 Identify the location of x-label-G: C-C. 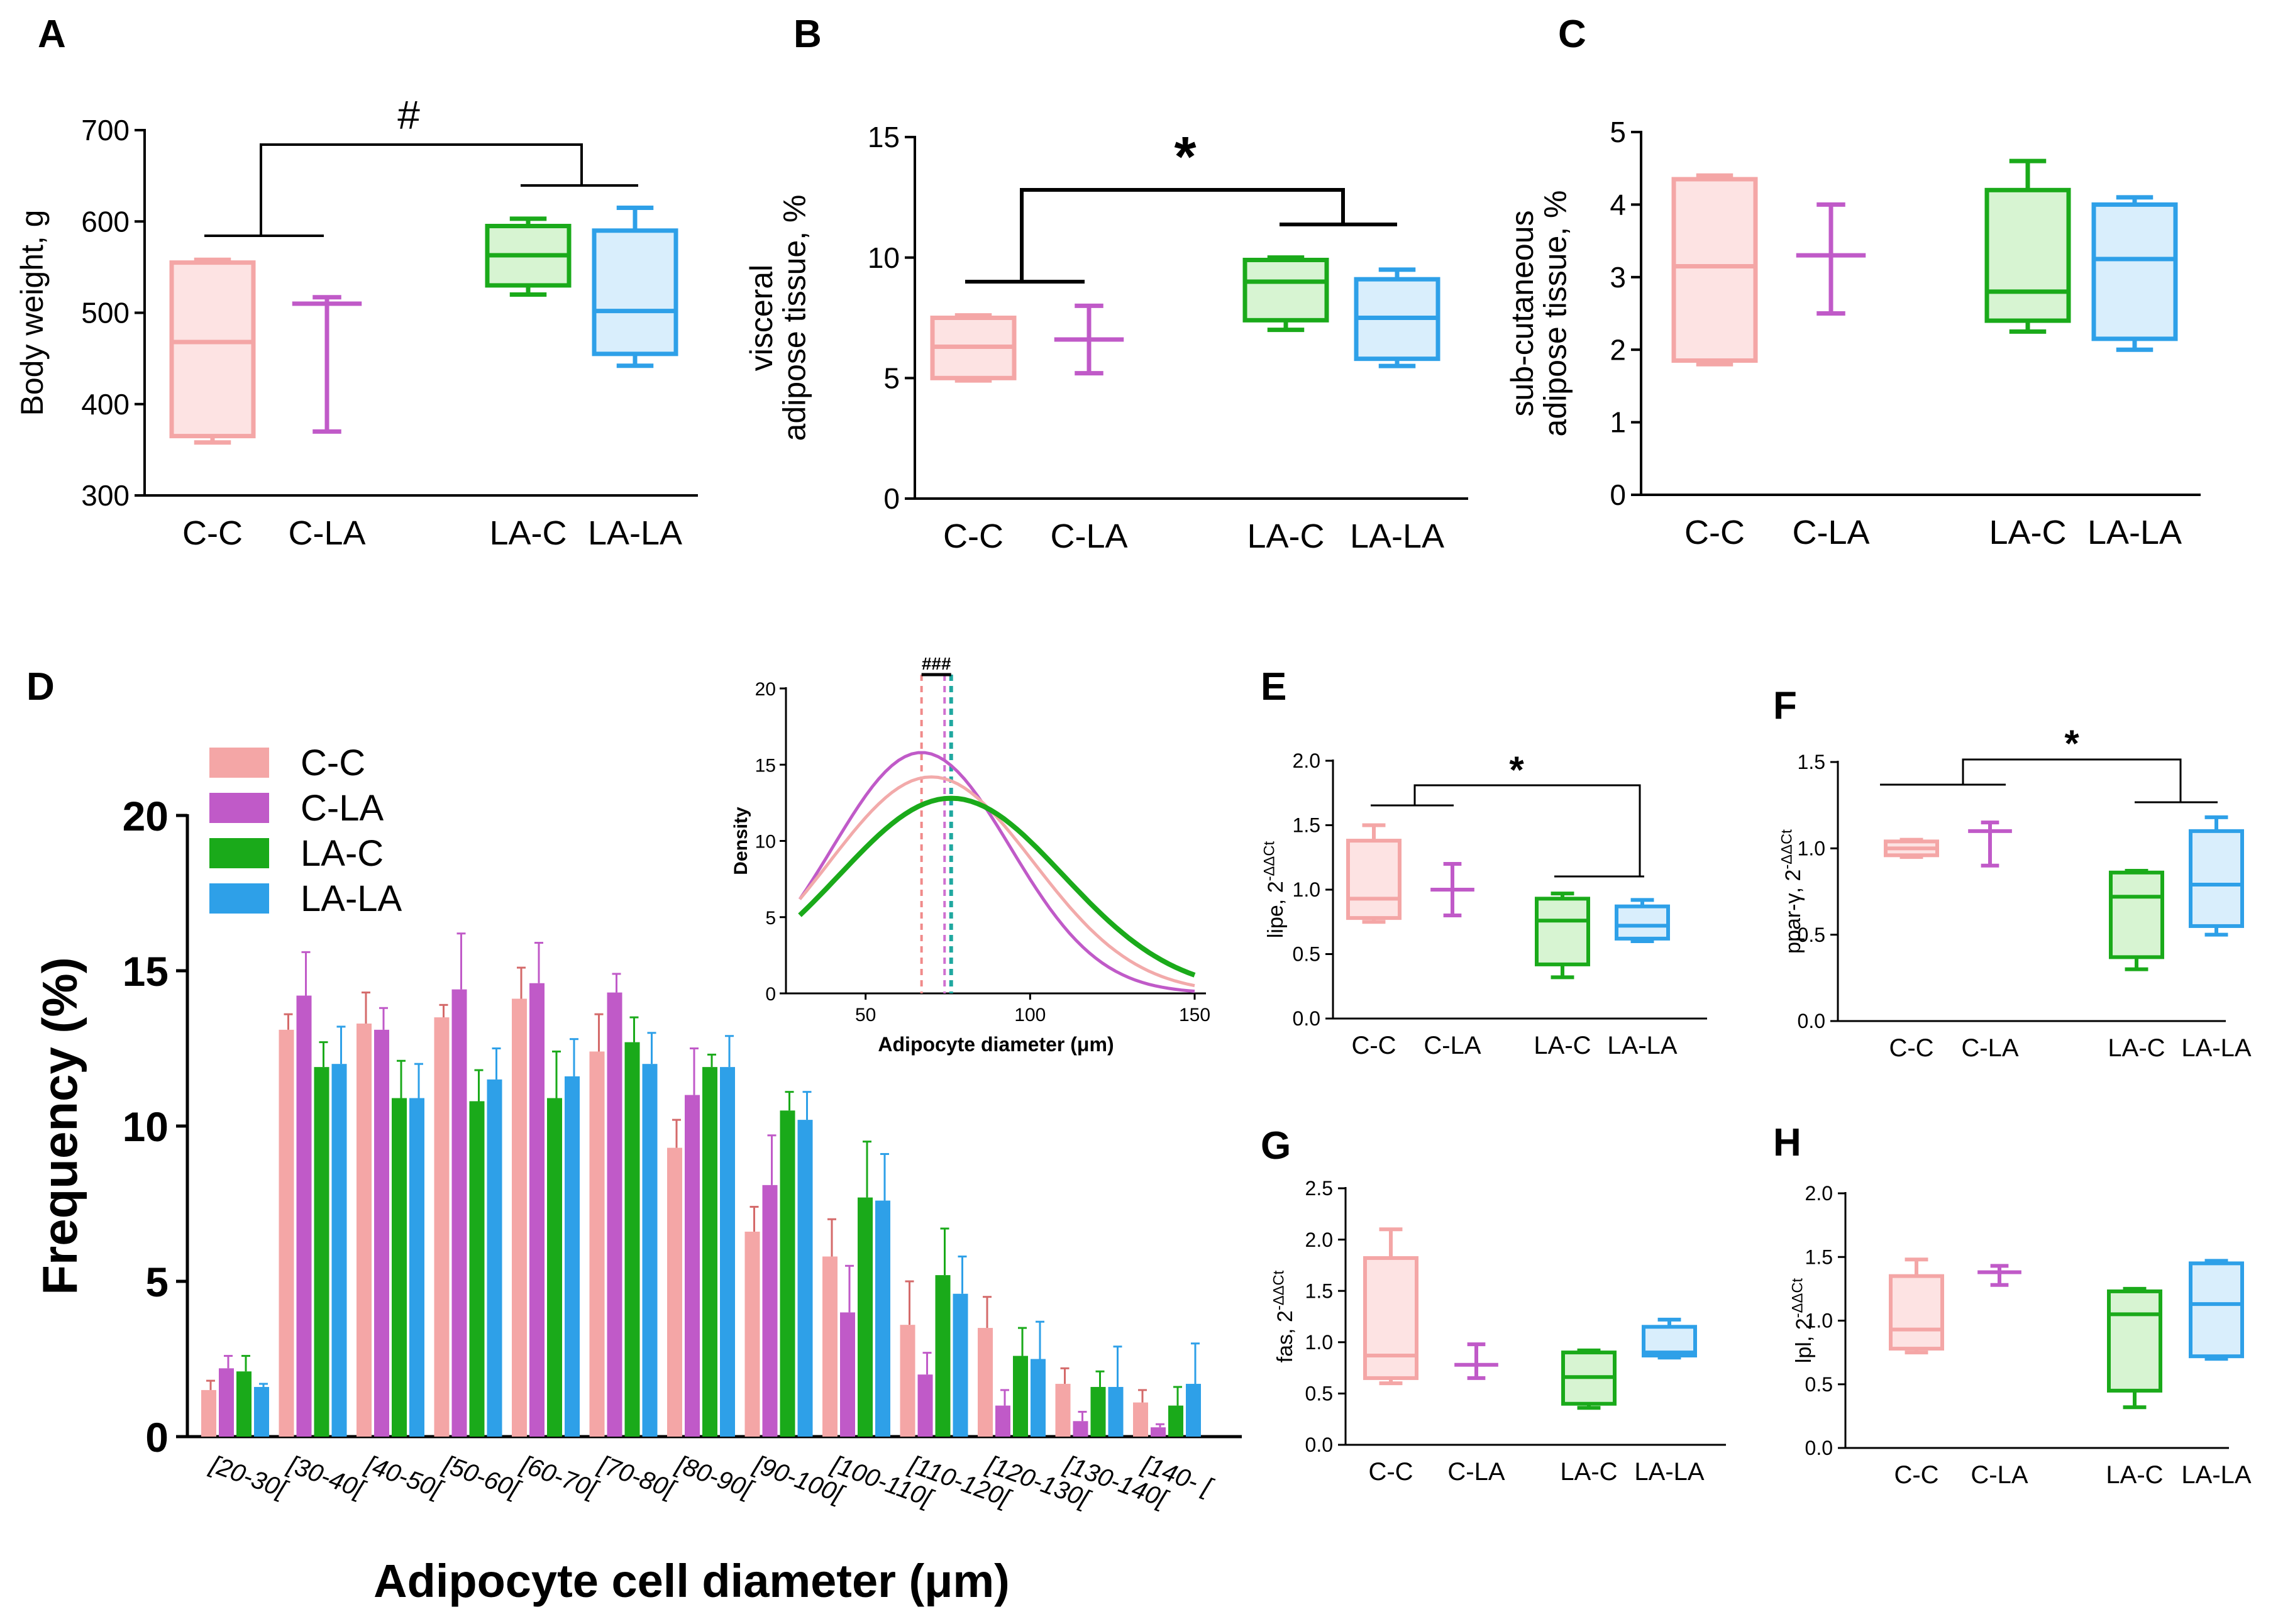
(1390, 1472).